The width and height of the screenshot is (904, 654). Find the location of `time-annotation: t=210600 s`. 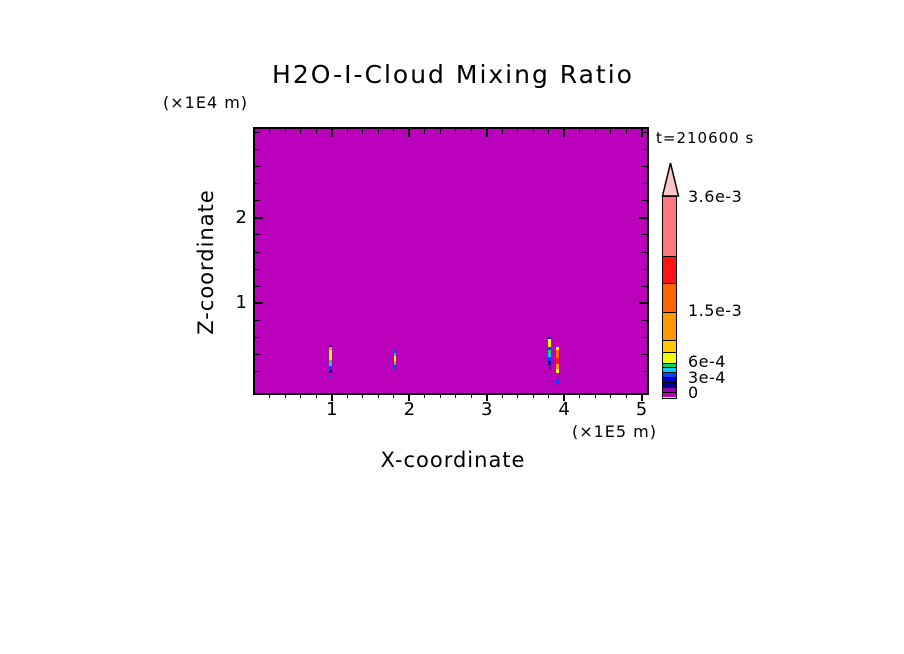

time-annotation: t=210600 s is located at coordinates (705, 138).